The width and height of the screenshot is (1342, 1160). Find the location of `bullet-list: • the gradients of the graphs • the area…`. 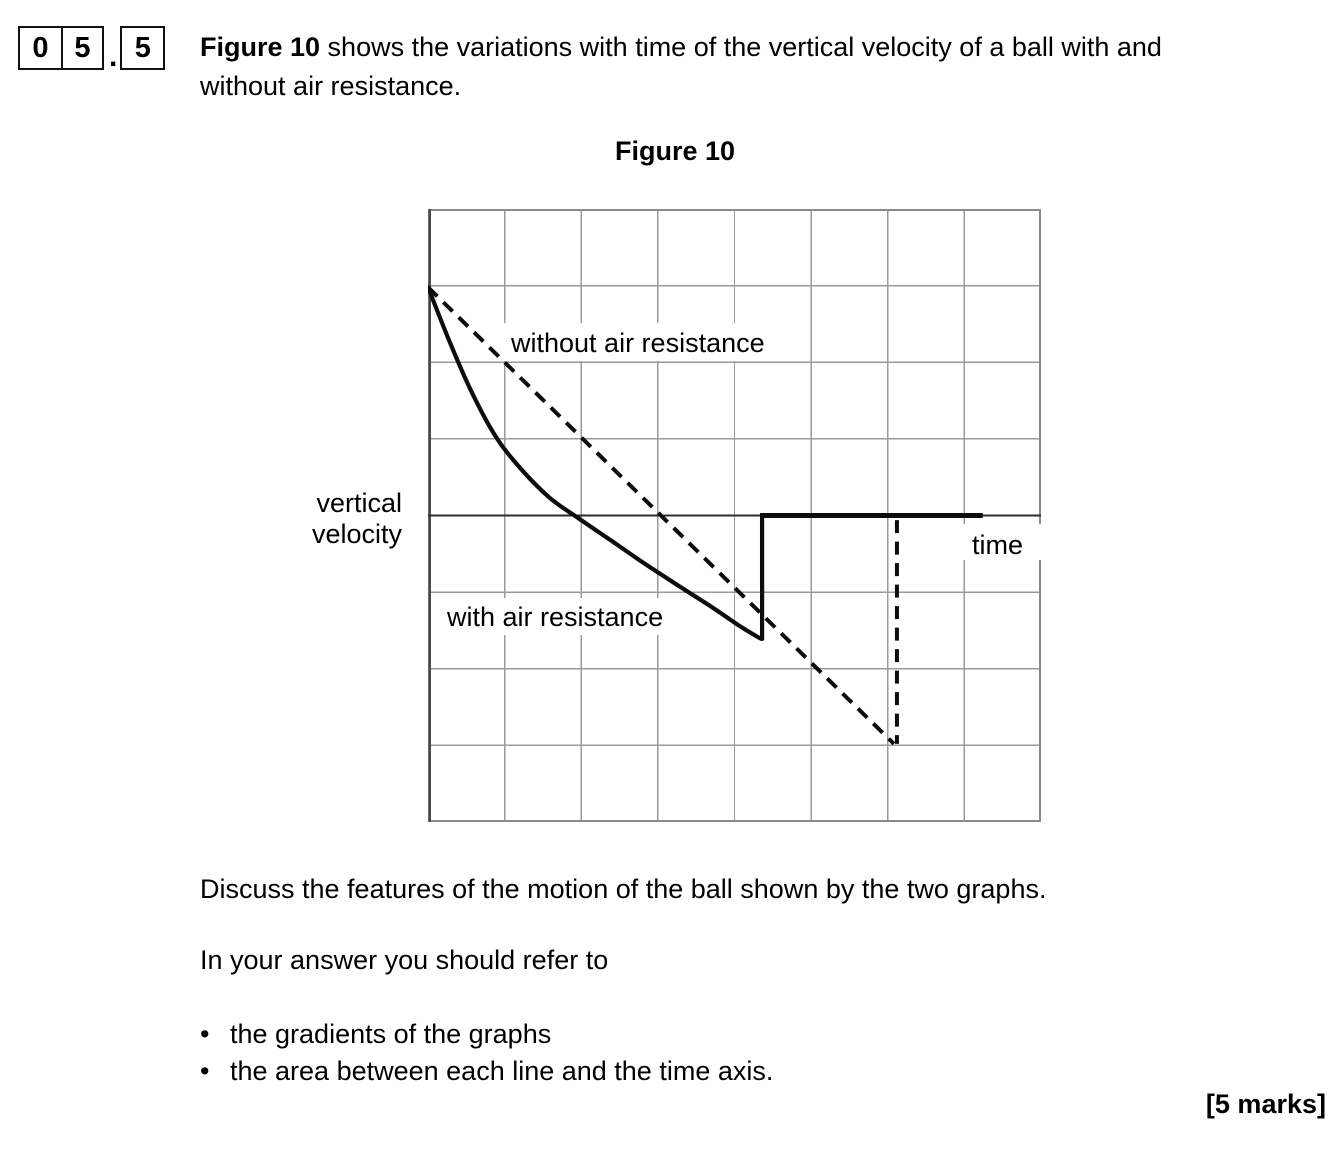

bullet-list: • the gradients of the graphs • the area… is located at coordinates (486, 1053).